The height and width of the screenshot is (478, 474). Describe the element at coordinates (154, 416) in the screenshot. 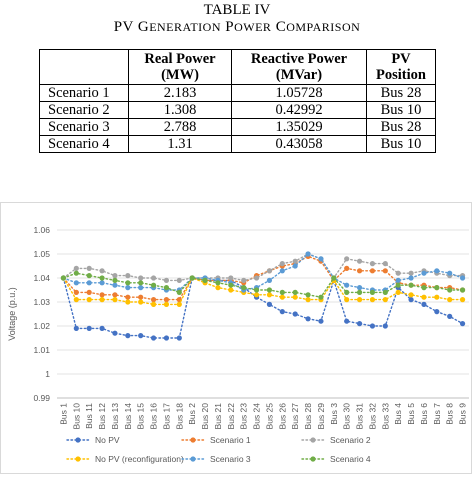

I see `x-tick-label: Bus 16` at that location.